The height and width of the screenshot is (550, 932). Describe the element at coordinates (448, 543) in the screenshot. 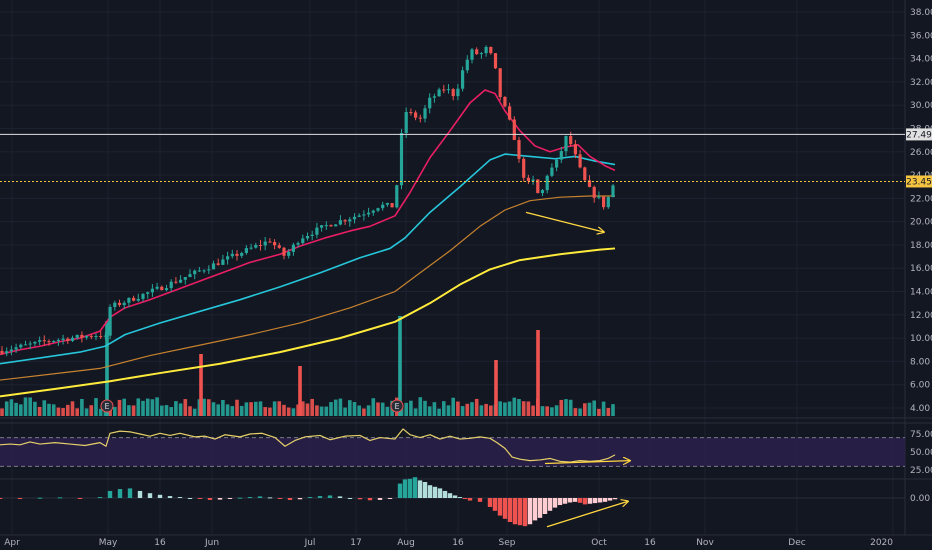

I see `time-axis: Apr May 16 Jun Jul 17 Aug 16 Sep Oct 16 Nov Dec 2020` at that location.